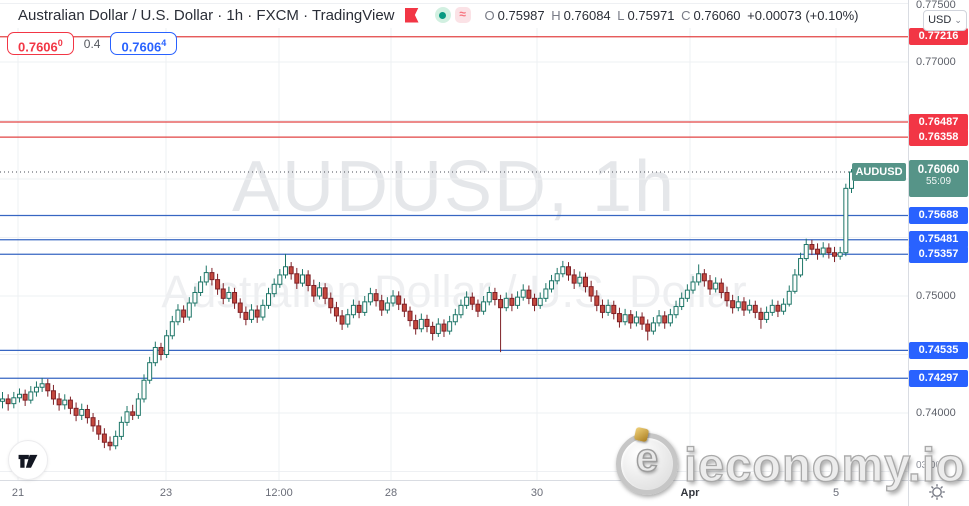 Image resolution: width=969 pixels, height=506 pixels. What do you see at coordinates (879, 172) in the screenshot?
I see `current-symbol-flag: AUDUSD` at bounding box center [879, 172].